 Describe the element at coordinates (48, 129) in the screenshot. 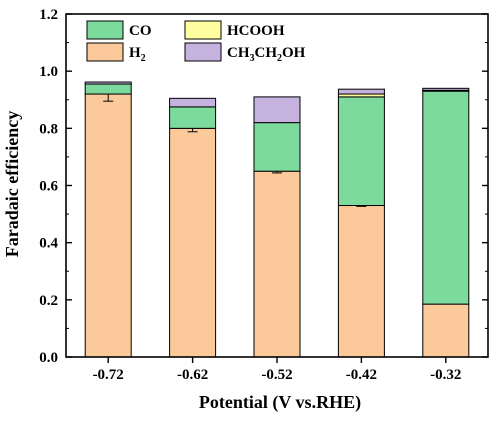

I see `y-tick-label: 0.8` at that location.